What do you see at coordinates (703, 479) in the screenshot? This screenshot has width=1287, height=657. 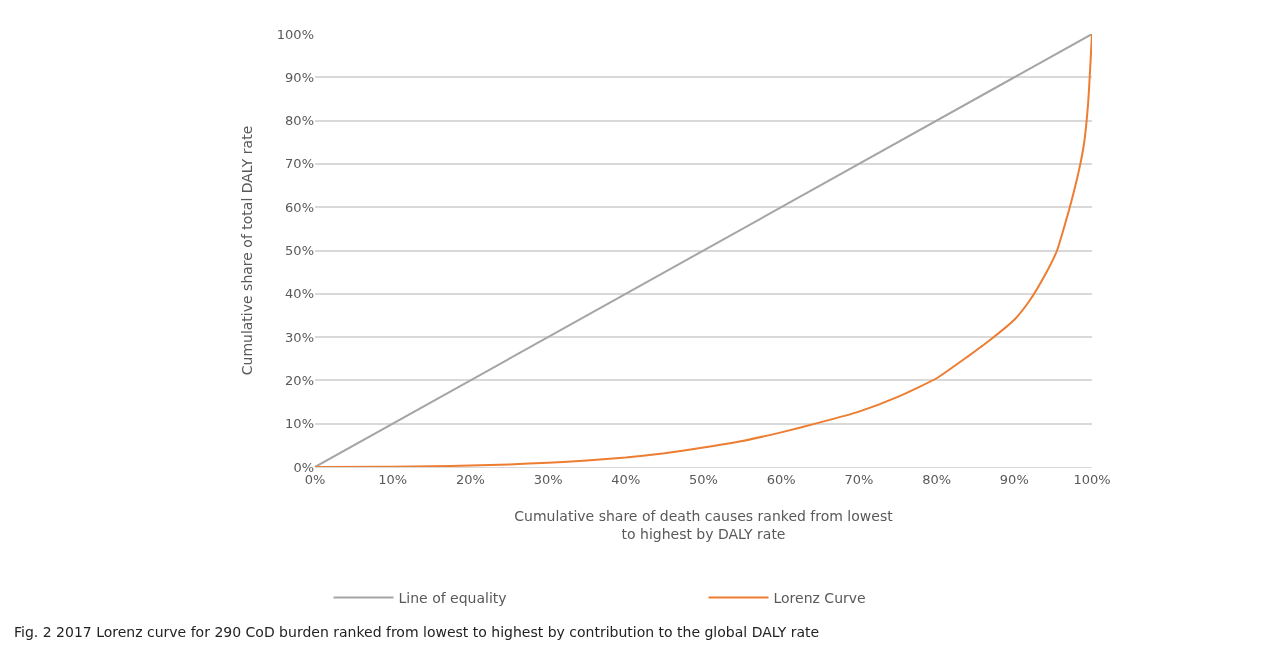 I see `x-tick-label: 50%` at bounding box center [703, 479].